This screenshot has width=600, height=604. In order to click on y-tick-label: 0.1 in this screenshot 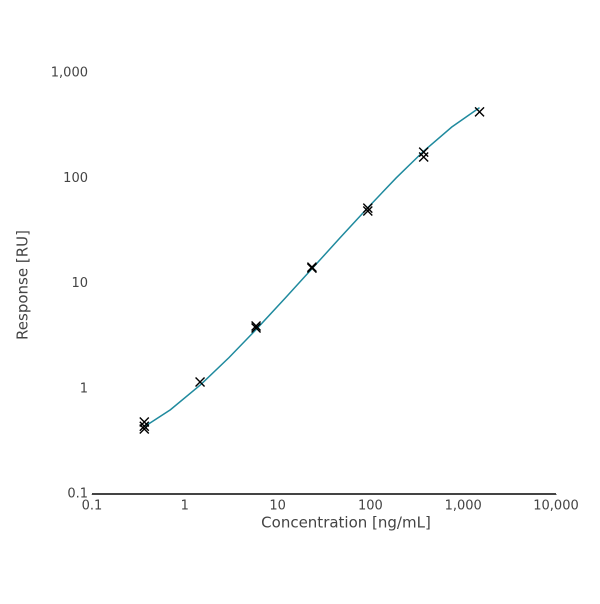, I will do `click(77, 494)`.